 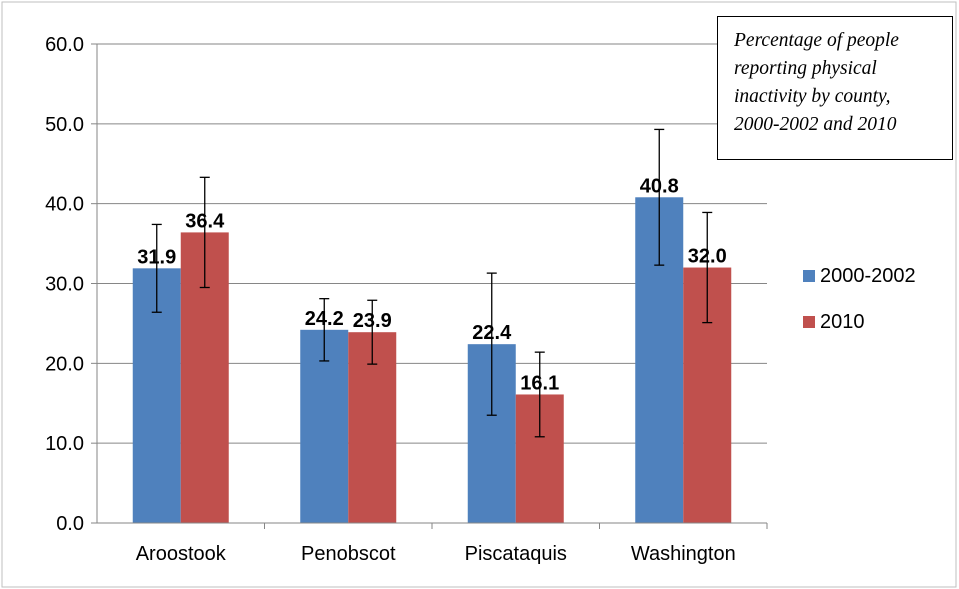 What do you see at coordinates (64, 45) in the screenshot?
I see `y-tick-label: 60.0` at bounding box center [64, 45].